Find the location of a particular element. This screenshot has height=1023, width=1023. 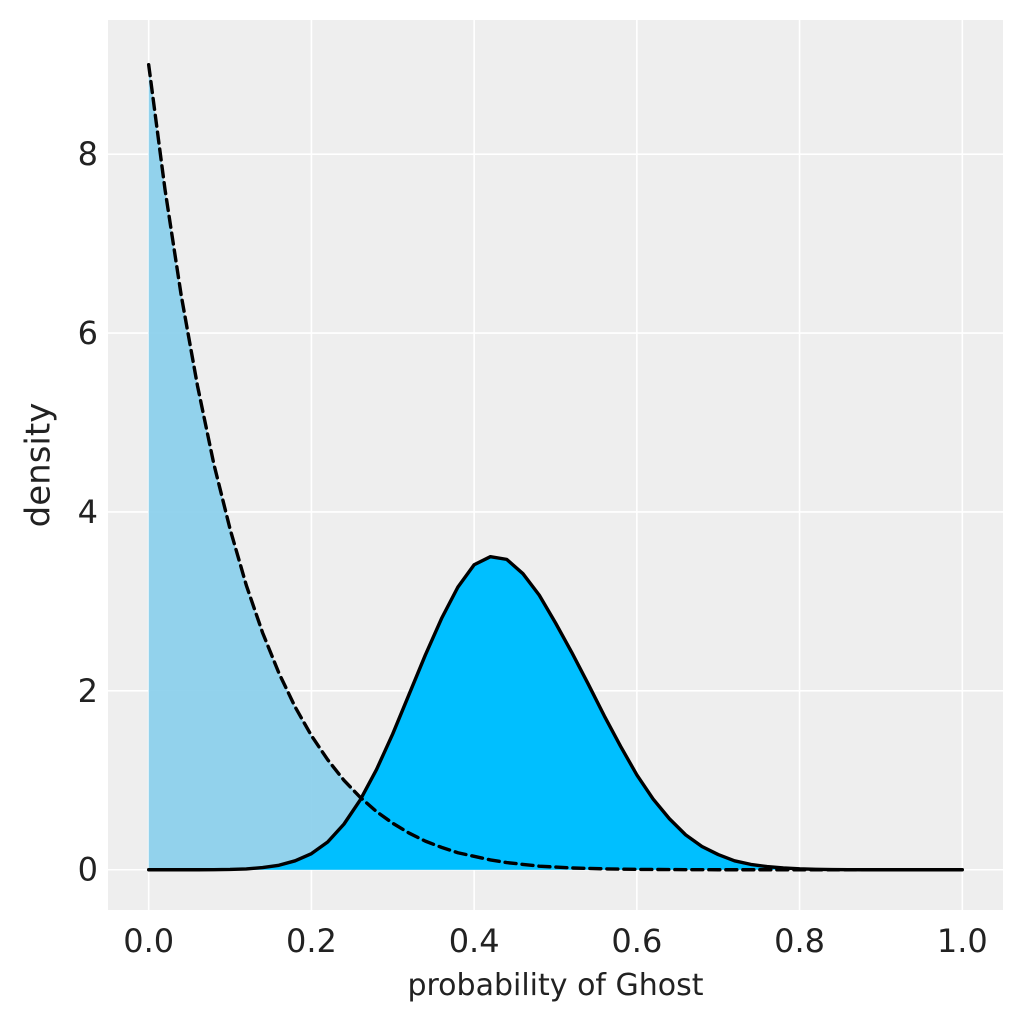

x-tick-label: 0.6 is located at coordinates (636, 941).